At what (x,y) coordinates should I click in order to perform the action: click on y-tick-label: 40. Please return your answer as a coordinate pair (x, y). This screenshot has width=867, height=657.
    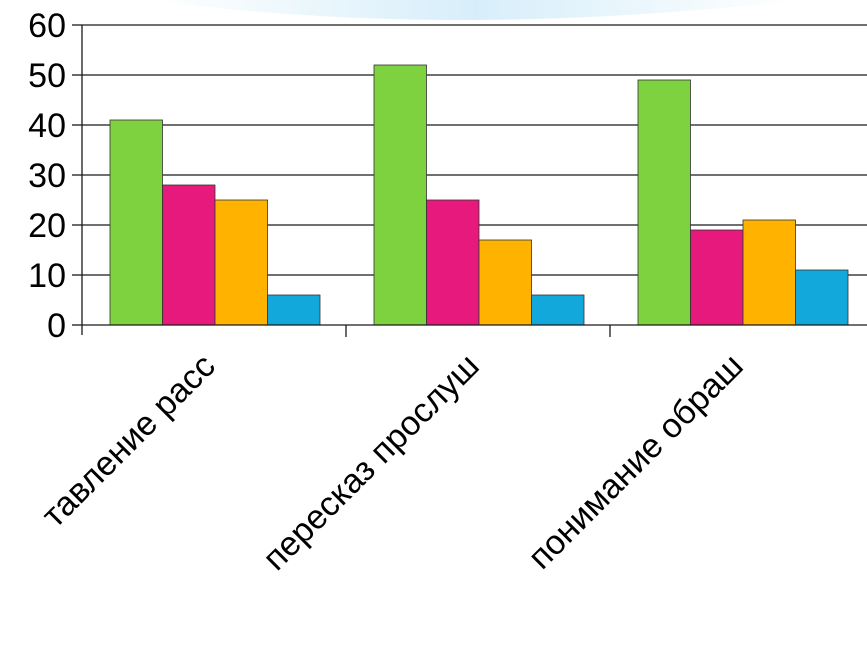
    Looking at the image, I should click on (47, 126).